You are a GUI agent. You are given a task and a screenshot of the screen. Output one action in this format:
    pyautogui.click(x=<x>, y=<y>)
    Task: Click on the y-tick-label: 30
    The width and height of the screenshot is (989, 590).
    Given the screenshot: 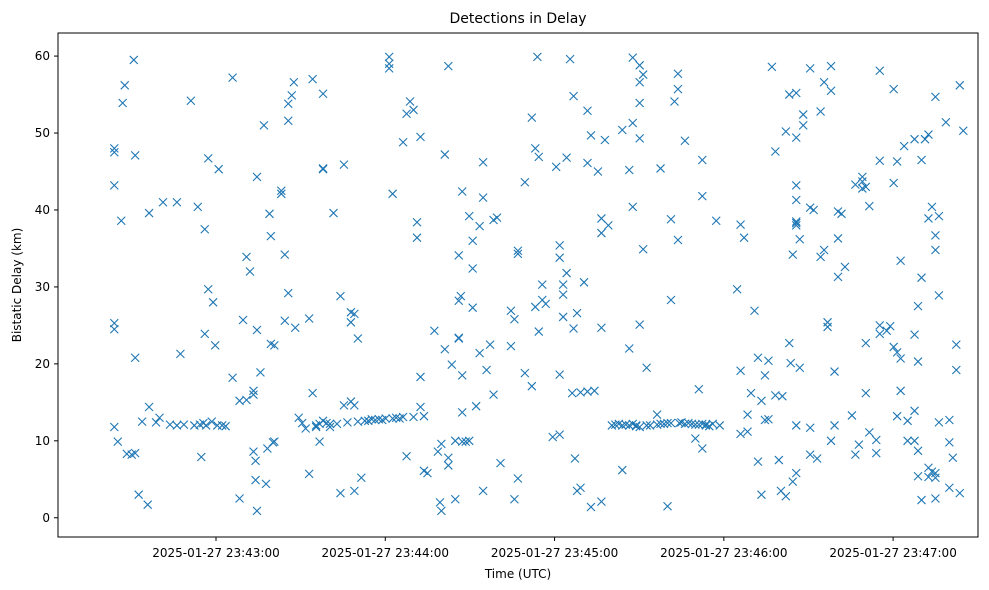 What is the action you would take?
    pyautogui.click(x=42, y=287)
    